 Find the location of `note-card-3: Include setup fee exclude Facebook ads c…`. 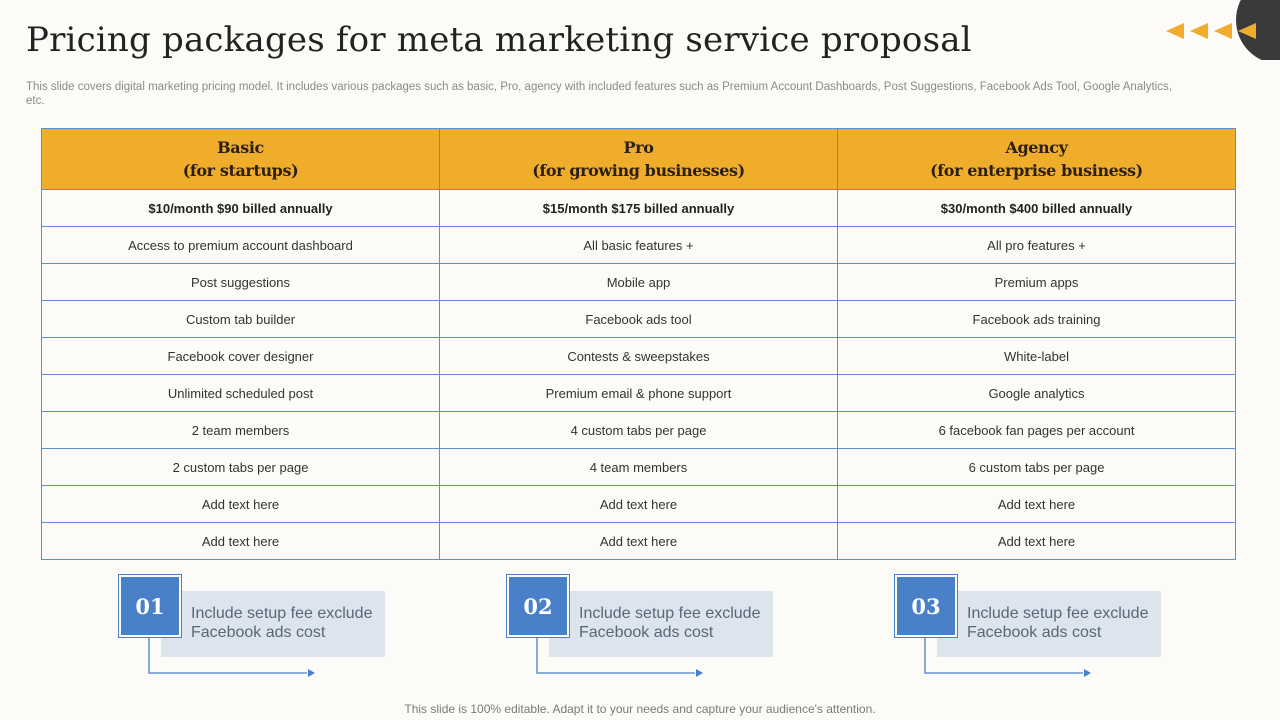

note-card-3: Include setup fee exclude Facebook ads c… is located at coordinates (1030, 629).